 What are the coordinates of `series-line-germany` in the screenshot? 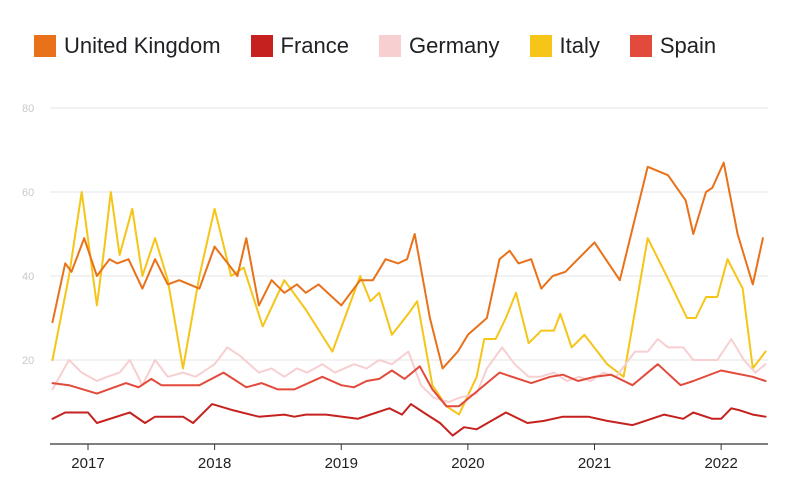 It's located at (409, 370).